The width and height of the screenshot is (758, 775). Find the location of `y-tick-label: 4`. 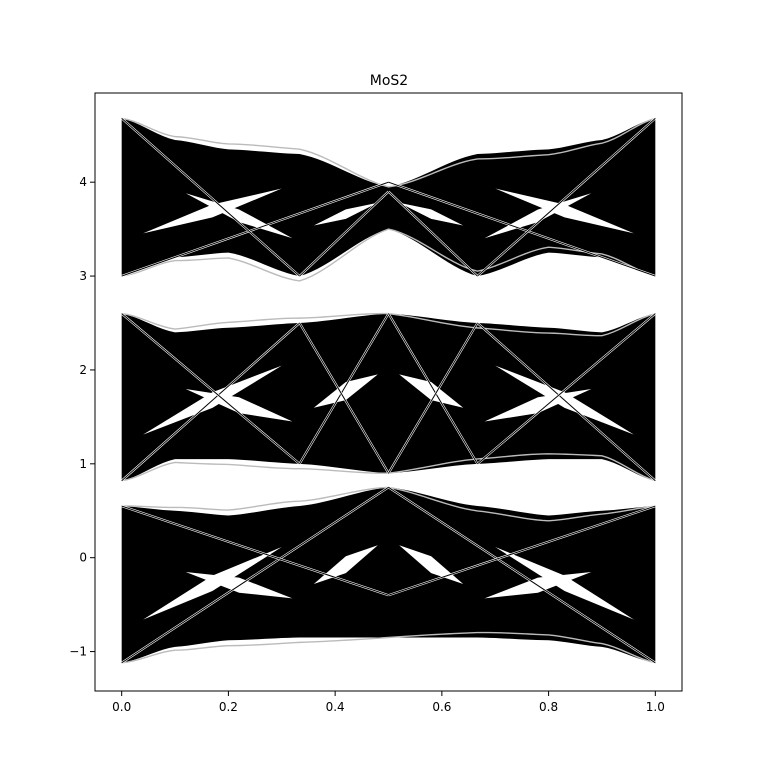

y-tick-label: 4 is located at coordinates (83, 182).